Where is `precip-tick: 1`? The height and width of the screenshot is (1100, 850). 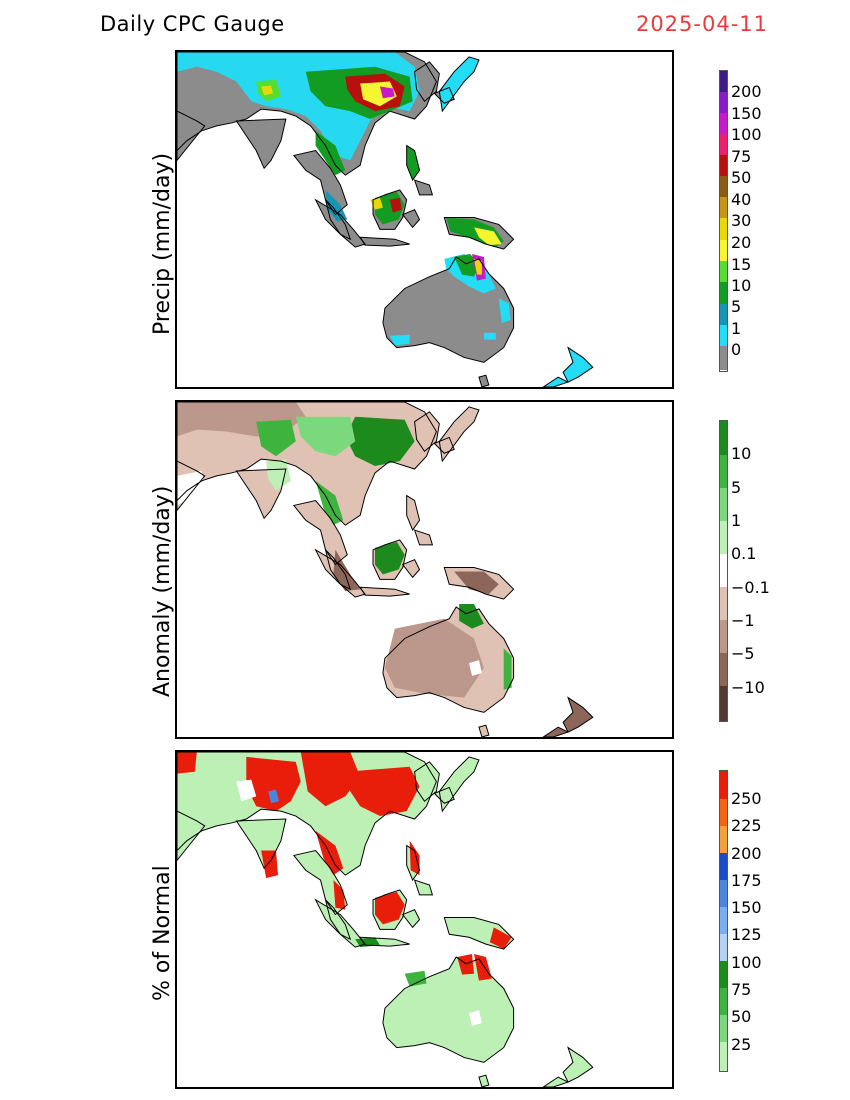 precip-tick: 1 is located at coordinates (736, 328).